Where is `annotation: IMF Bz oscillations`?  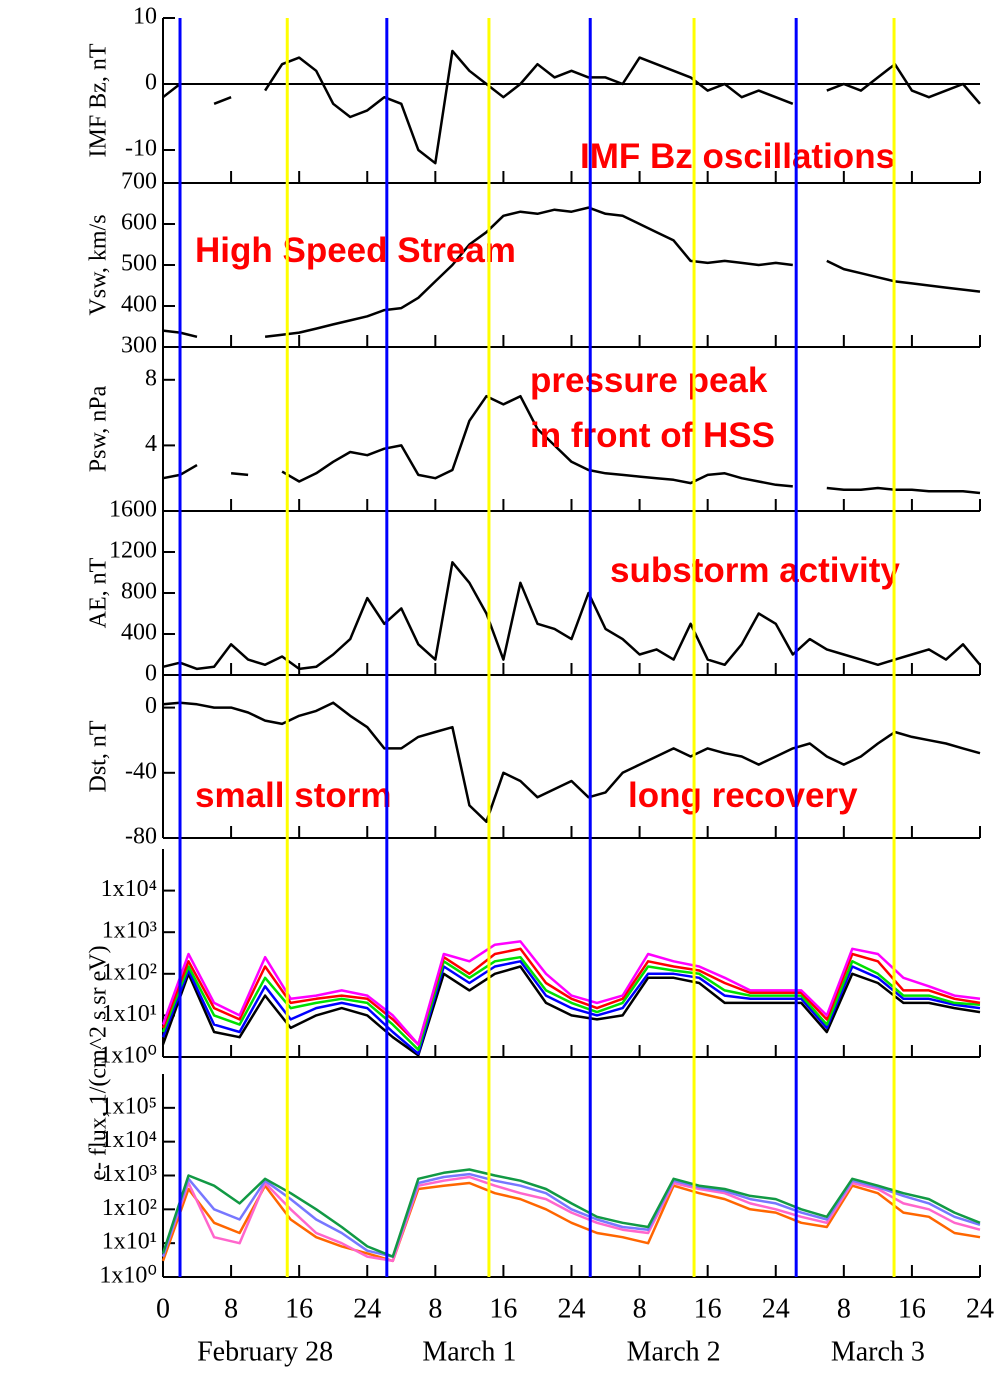 annotation: IMF Bz oscillations is located at coordinates (737, 156).